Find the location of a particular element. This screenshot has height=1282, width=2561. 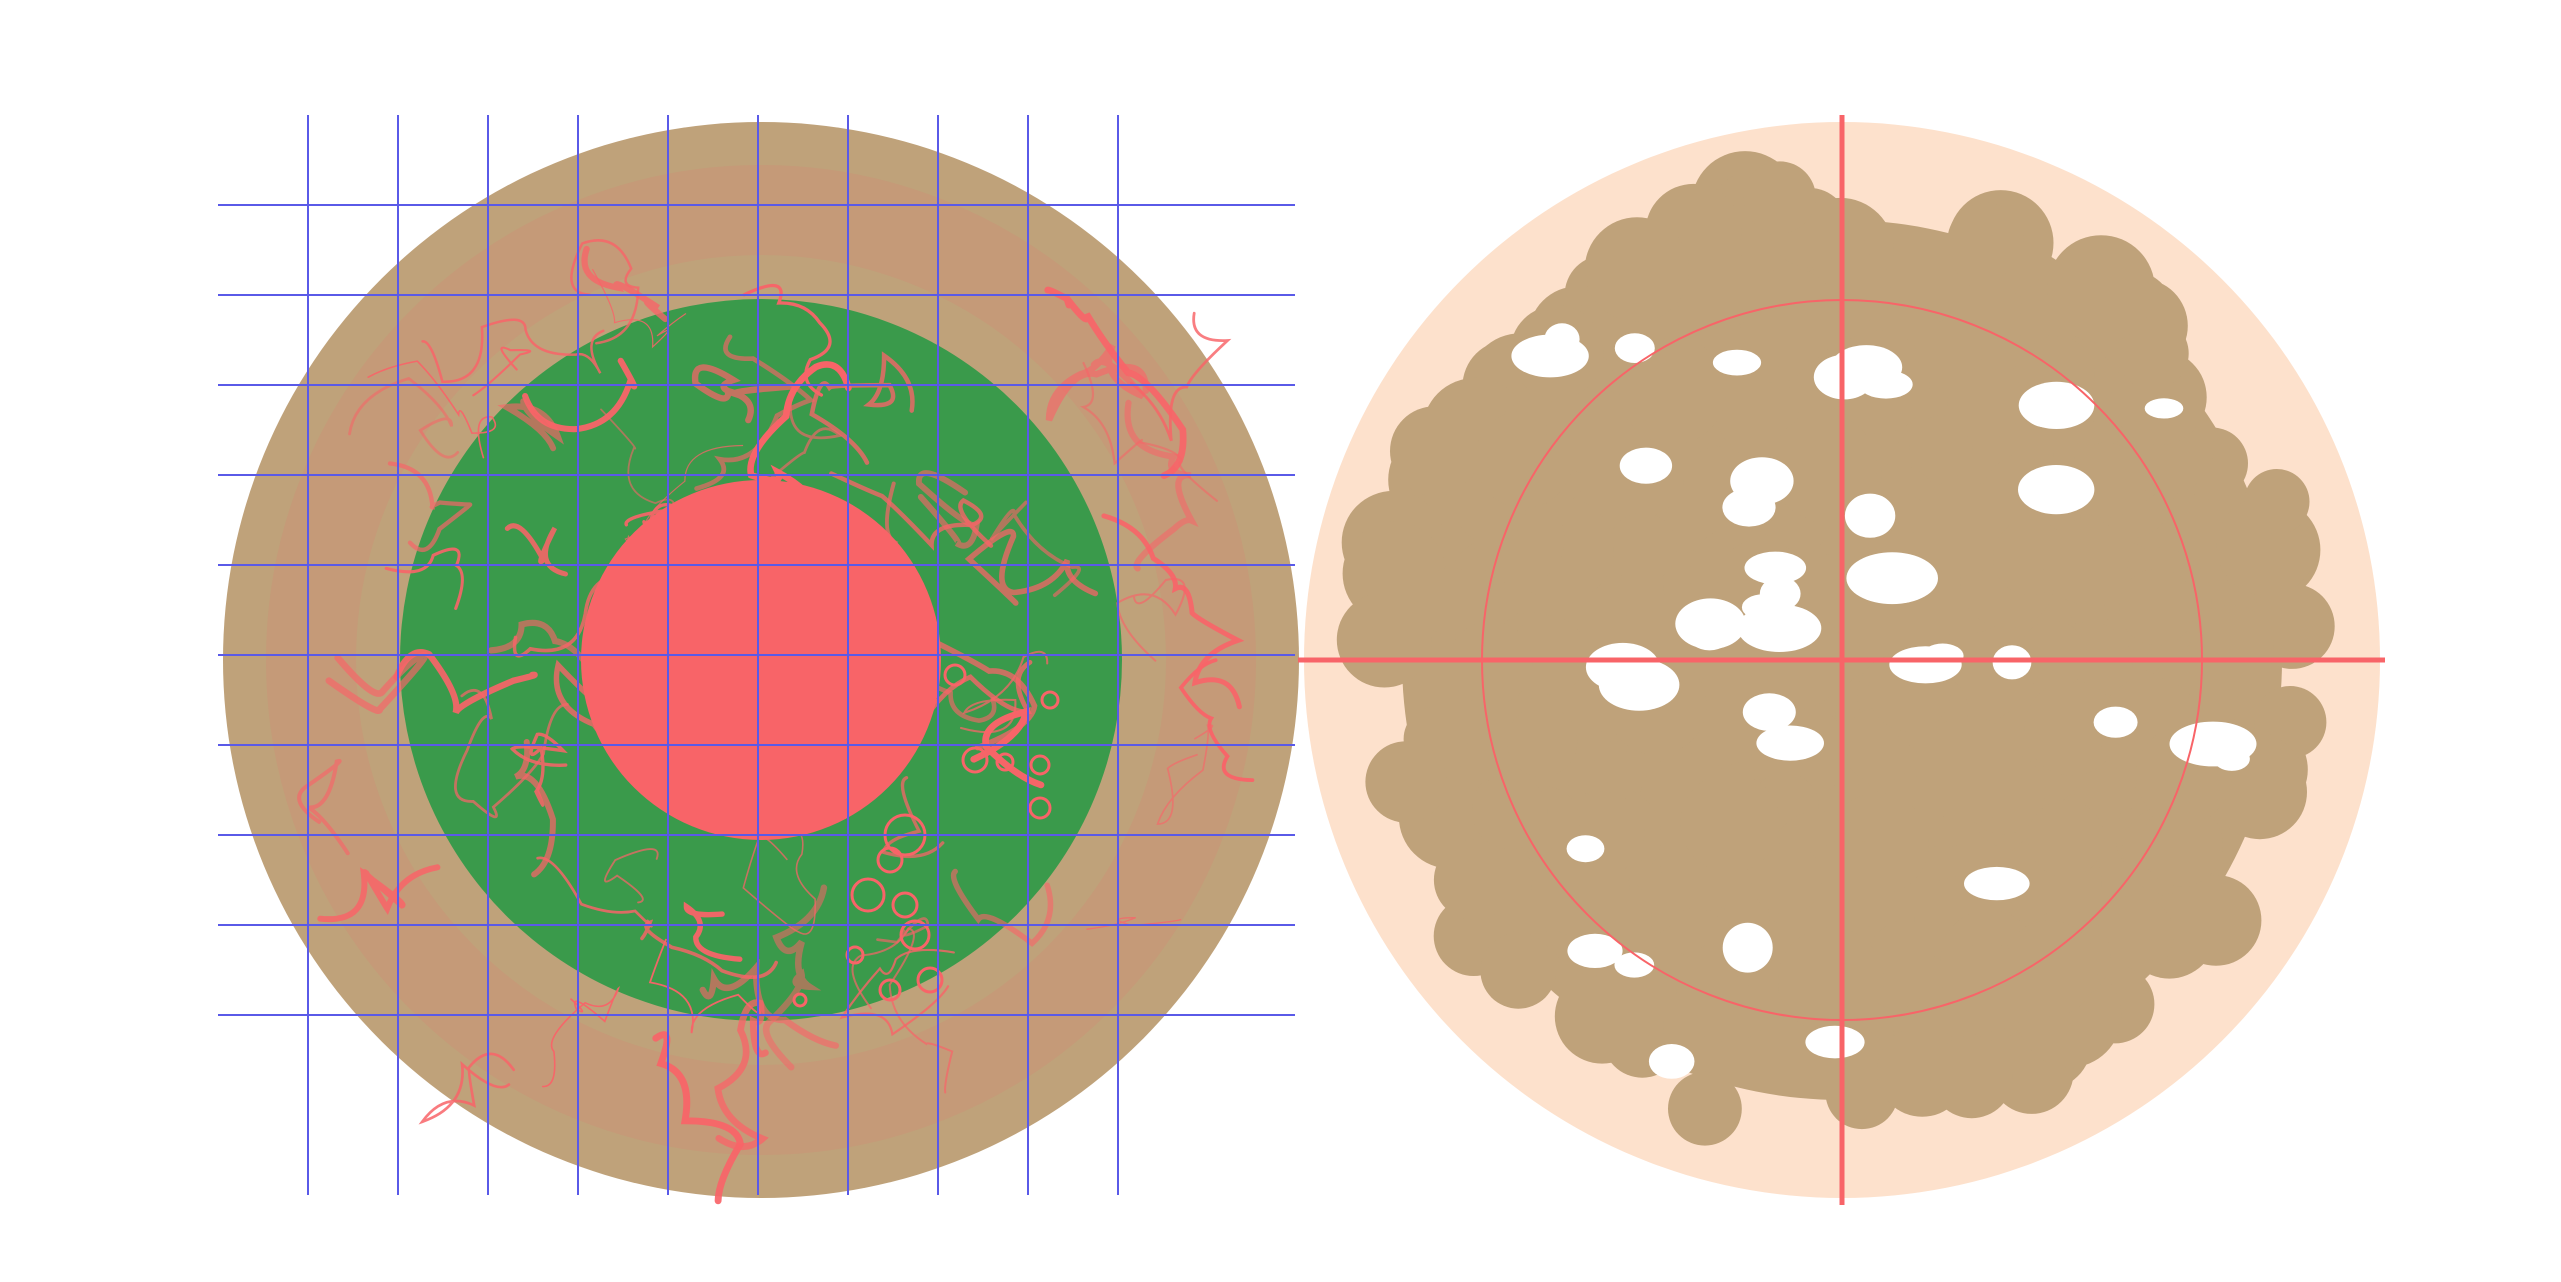

center-coral-disc is located at coordinates (761, 660).